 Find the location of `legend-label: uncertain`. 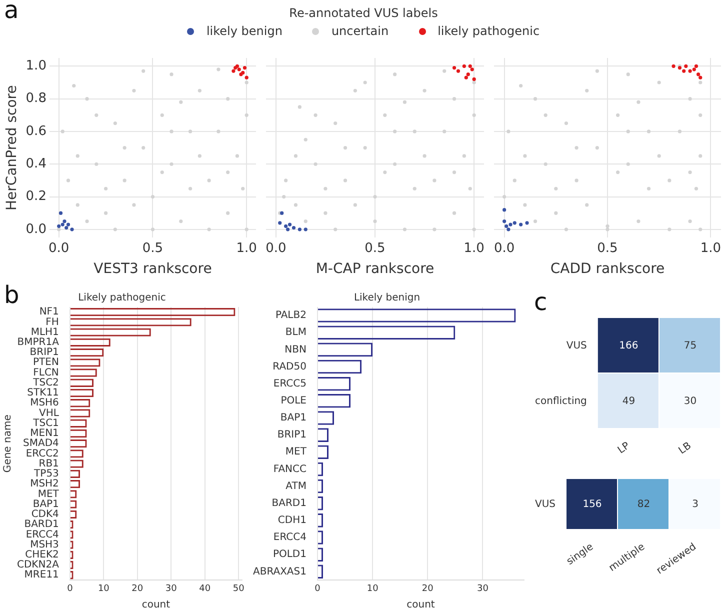

legend-label: uncertain is located at coordinates (360, 31).